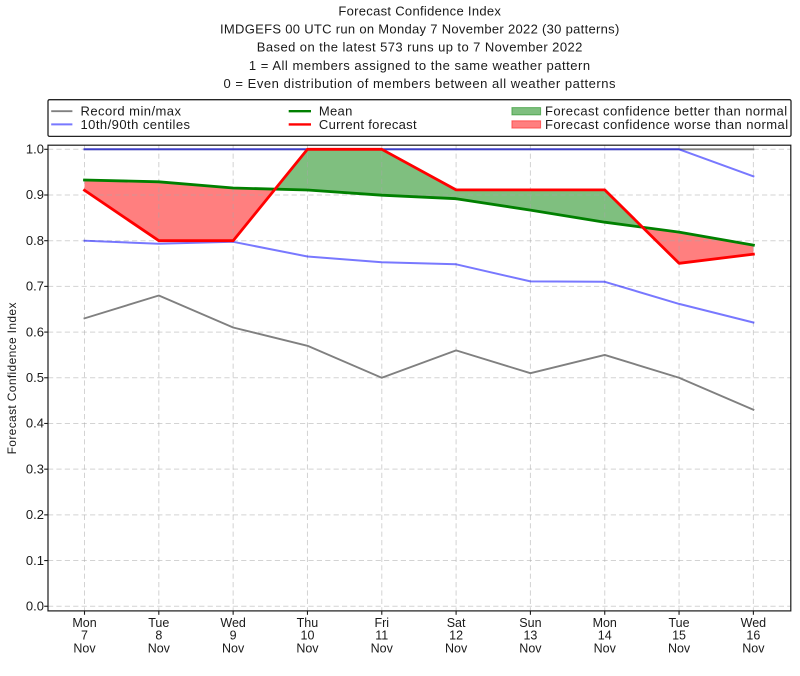 The image size is (800, 676). What do you see at coordinates (308, 636) in the screenshot?
I see `svg-text: 10` at bounding box center [308, 636].